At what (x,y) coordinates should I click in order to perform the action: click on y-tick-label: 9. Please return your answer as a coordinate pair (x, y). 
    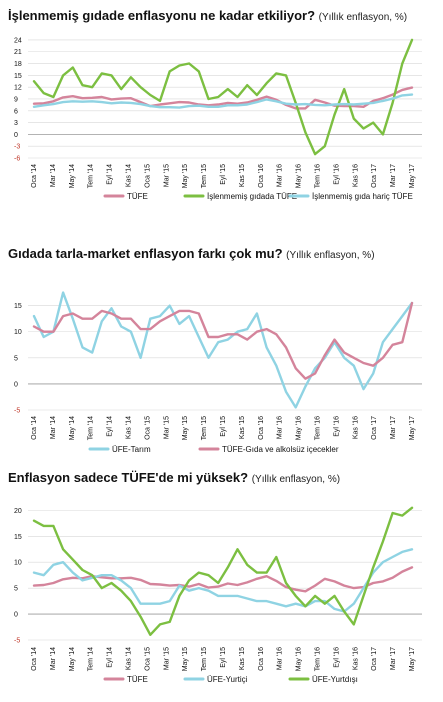
    Looking at the image, I should click on (16, 99).